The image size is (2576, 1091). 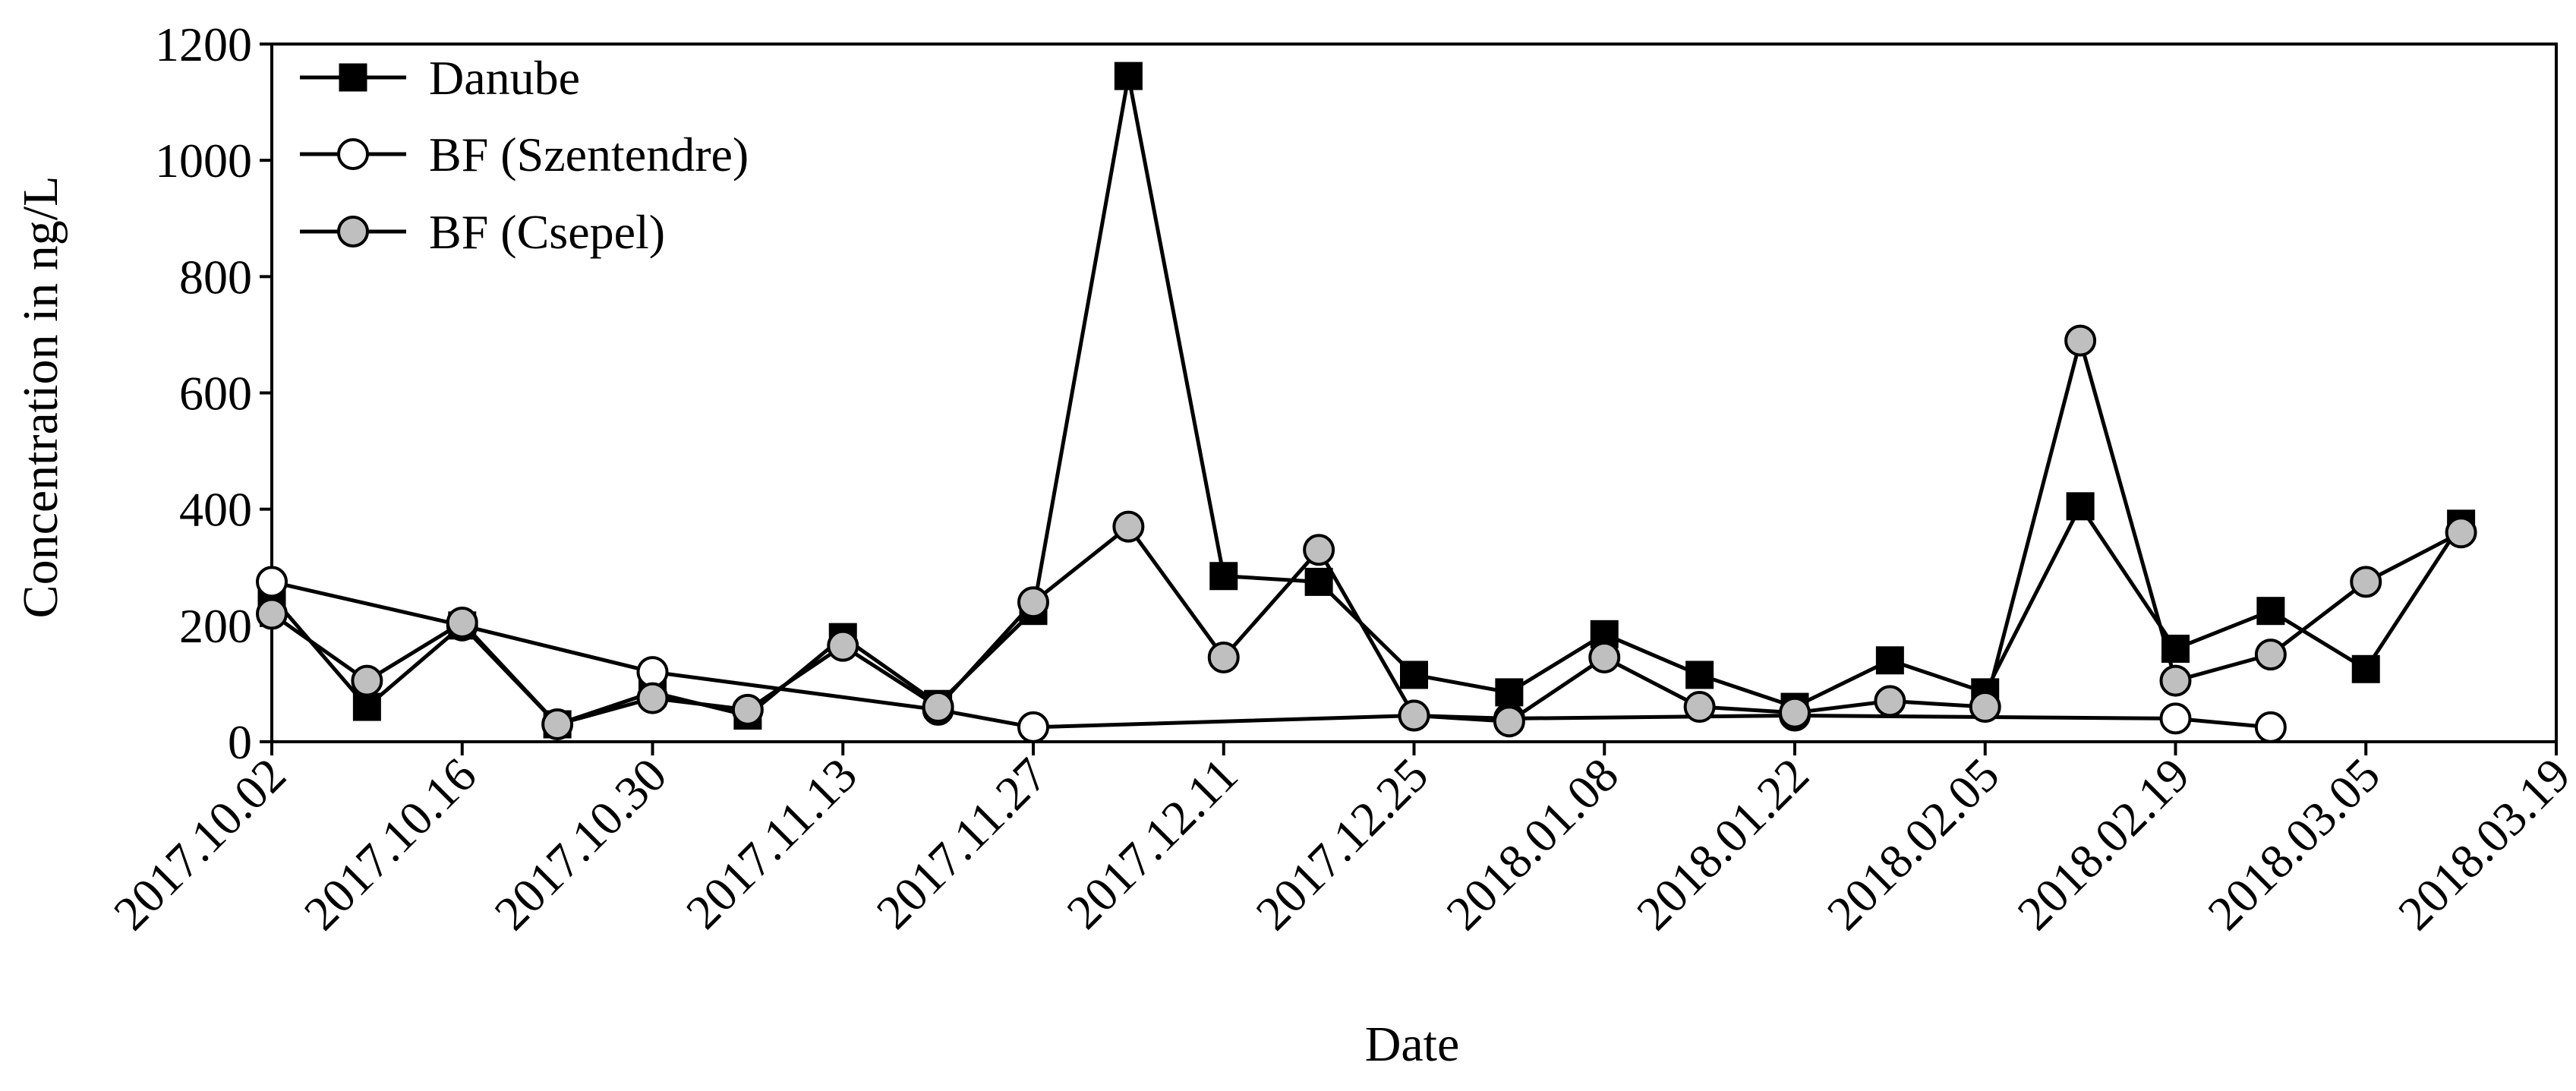 What do you see at coordinates (547, 232) in the screenshot?
I see `legend-label: BF (Csepel)` at bounding box center [547, 232].